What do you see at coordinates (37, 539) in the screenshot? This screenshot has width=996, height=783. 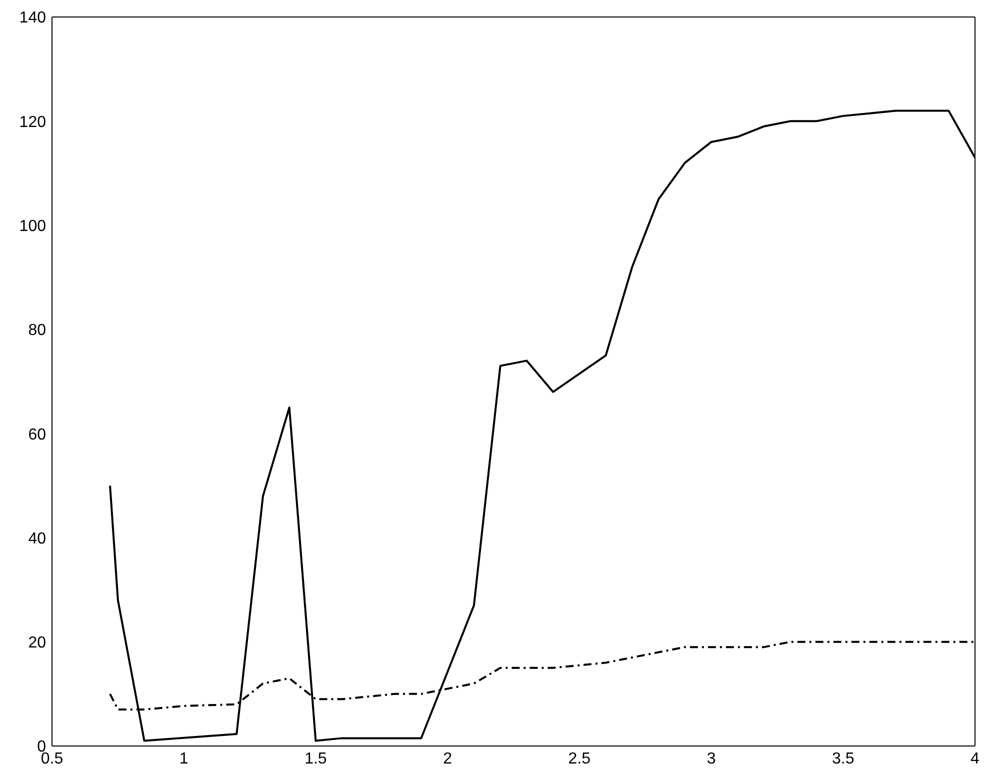 I see `y-tick-label: 40` at bounding box center [37, 539].